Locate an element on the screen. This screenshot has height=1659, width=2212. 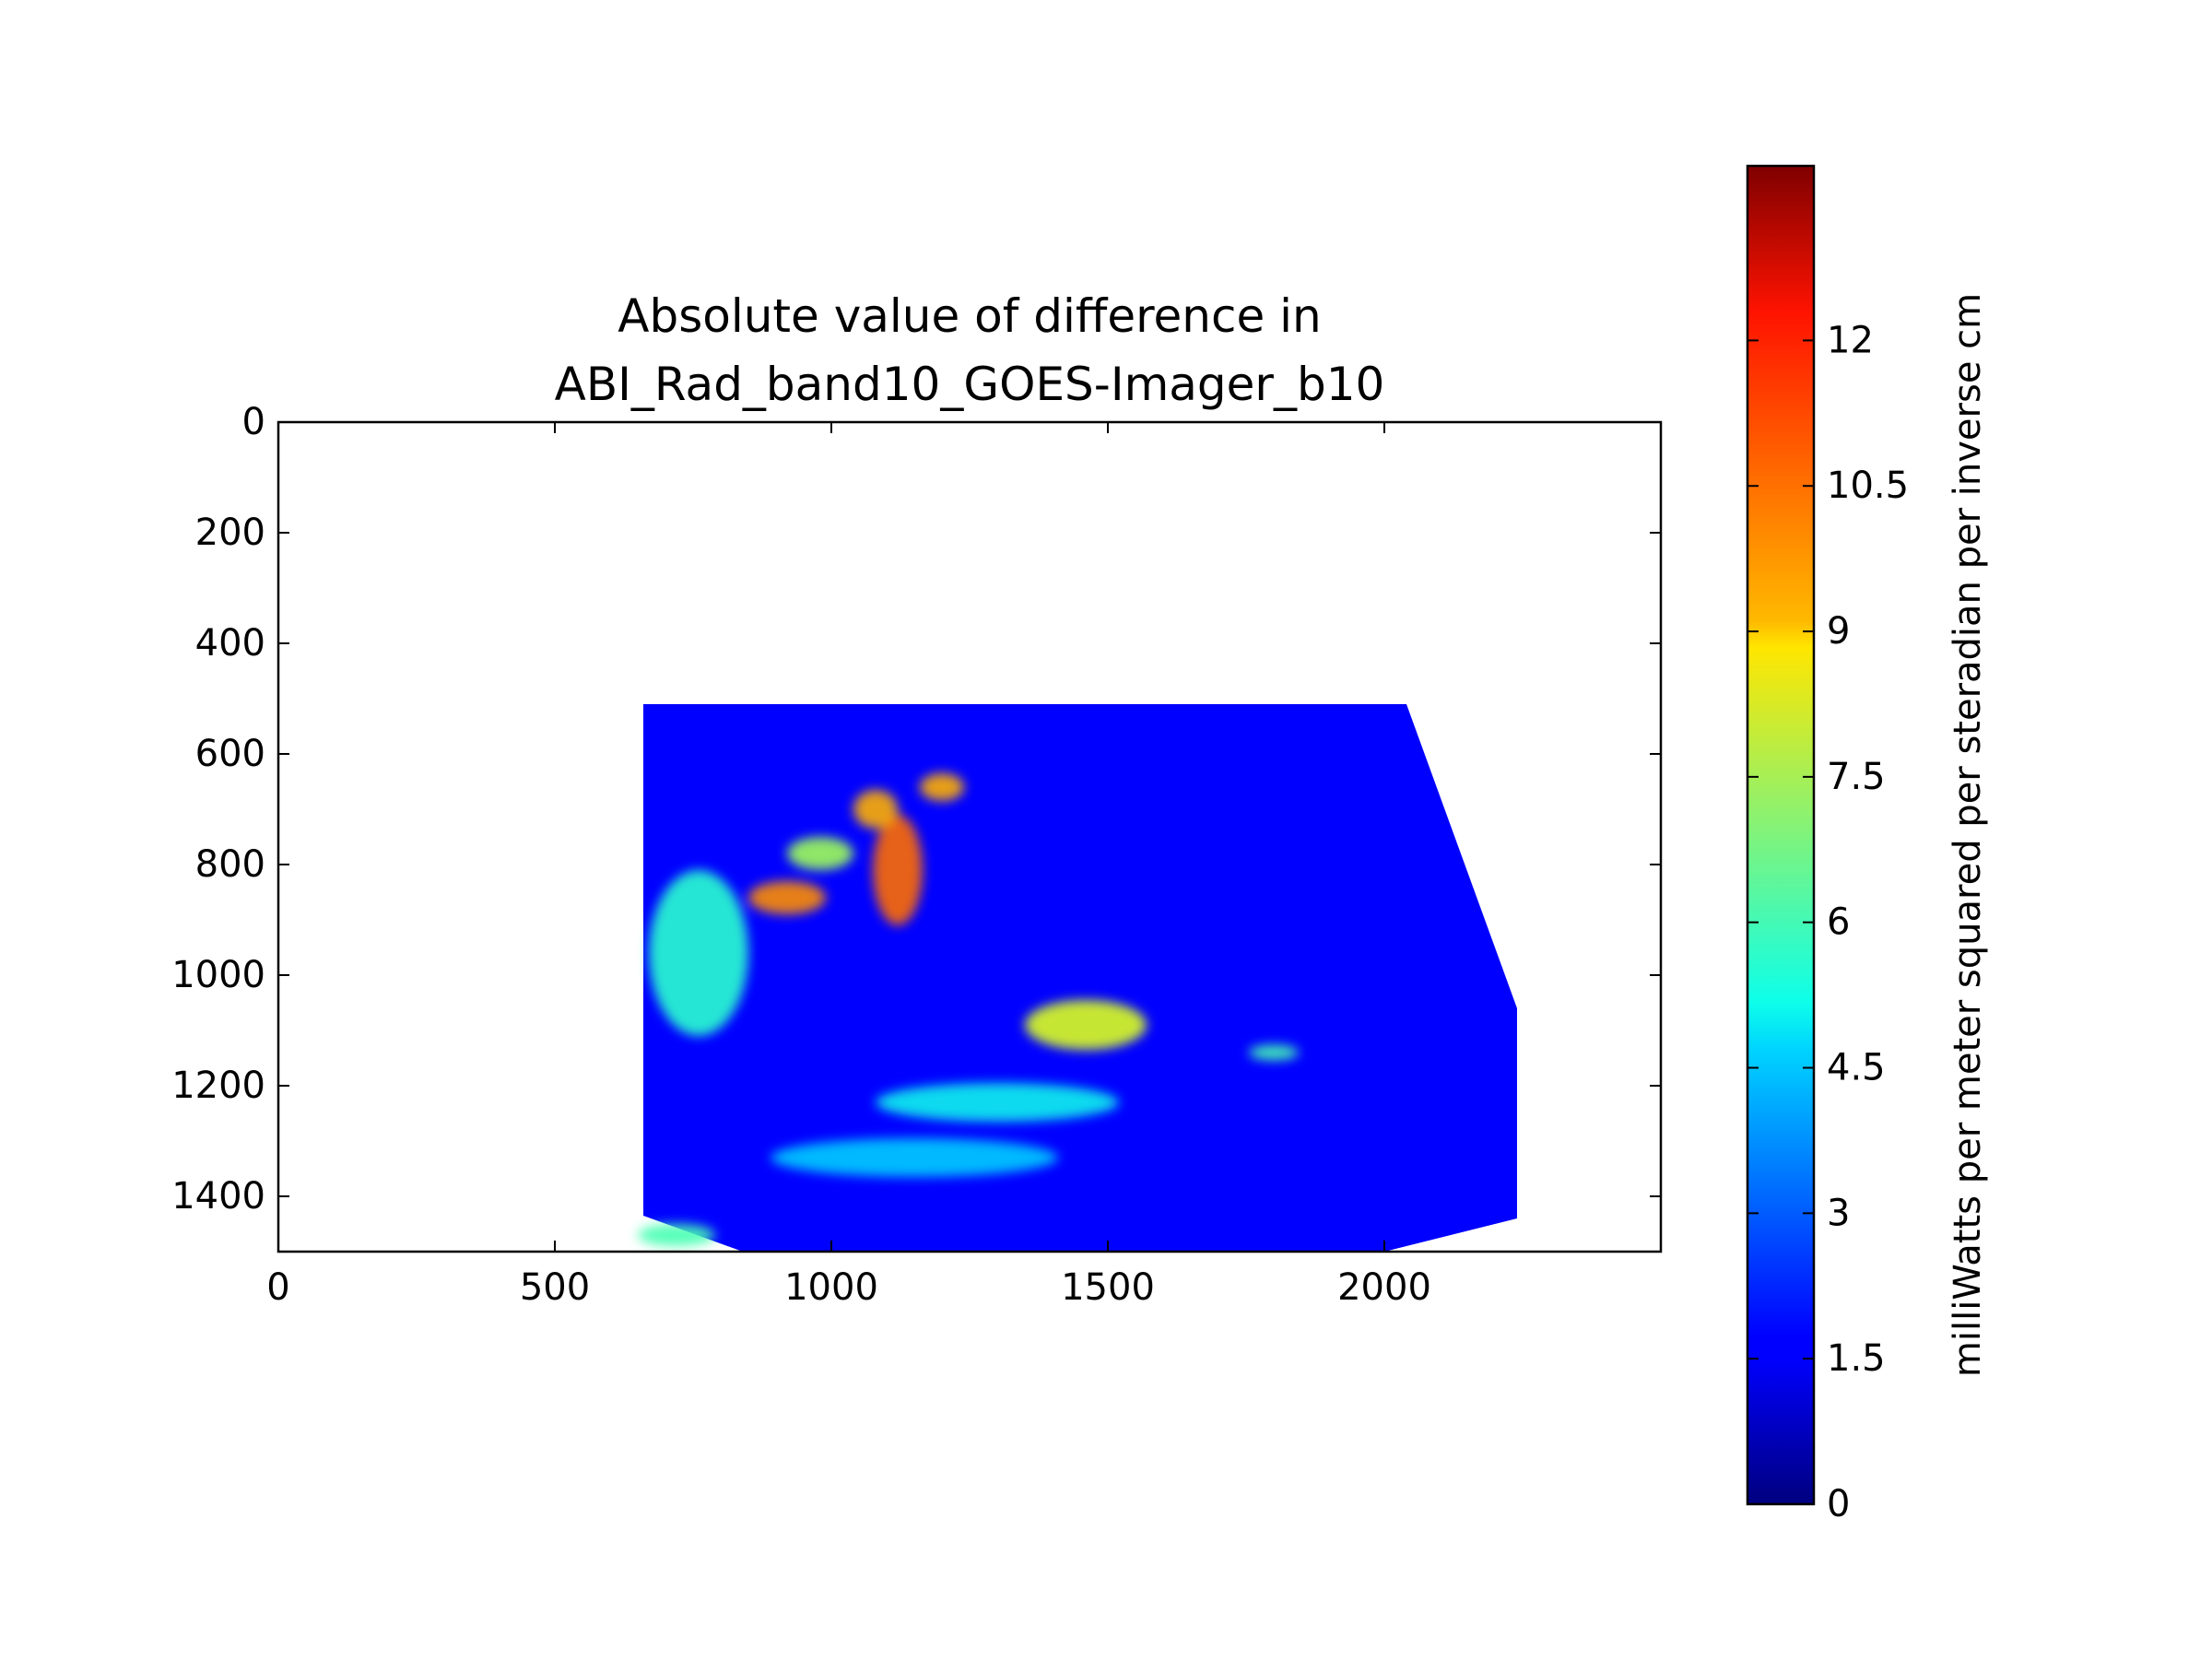
colorbar-ticks: 0 1.5 3 4.5 6 7.5 9 10.5 12 is located at coordinates (1828, 922).